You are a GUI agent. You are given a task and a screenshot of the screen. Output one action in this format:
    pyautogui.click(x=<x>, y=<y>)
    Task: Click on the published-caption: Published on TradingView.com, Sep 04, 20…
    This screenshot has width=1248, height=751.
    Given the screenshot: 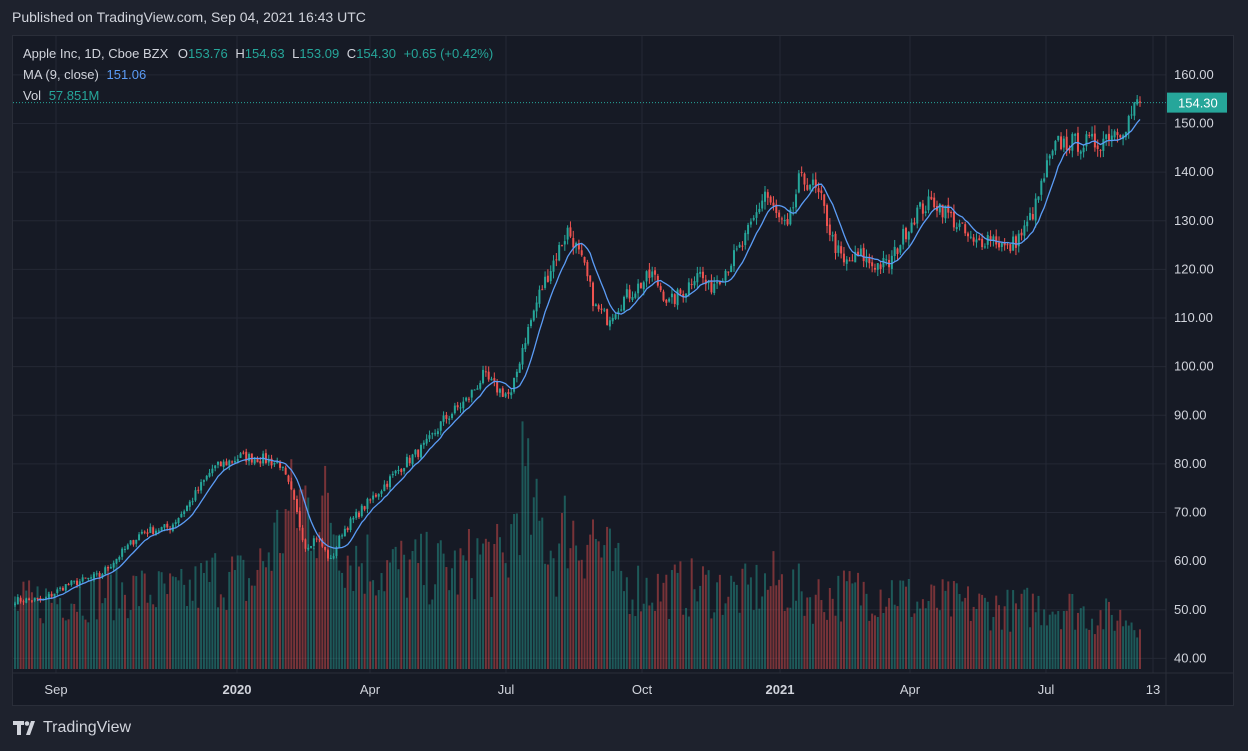 What is the action you would take?
    pyautogui.click(x=189, y=17)
    